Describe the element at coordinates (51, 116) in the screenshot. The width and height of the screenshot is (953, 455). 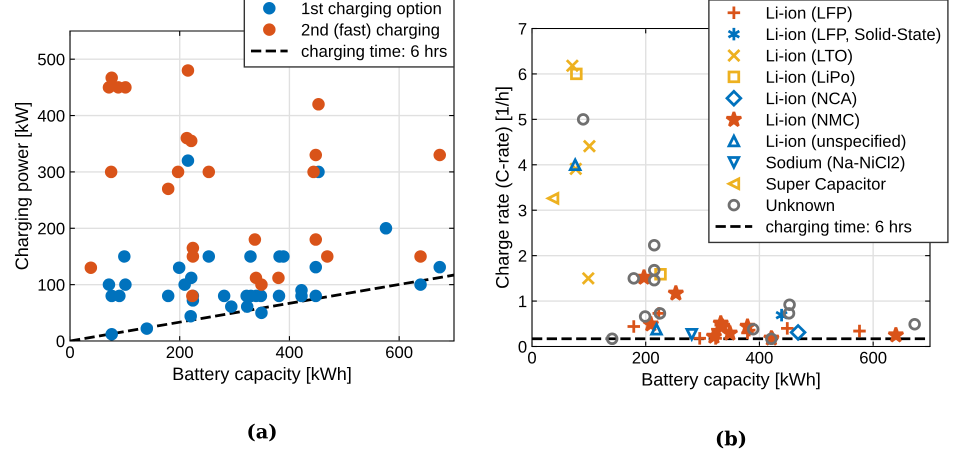
I see `y-tick-label: 400` at that location.